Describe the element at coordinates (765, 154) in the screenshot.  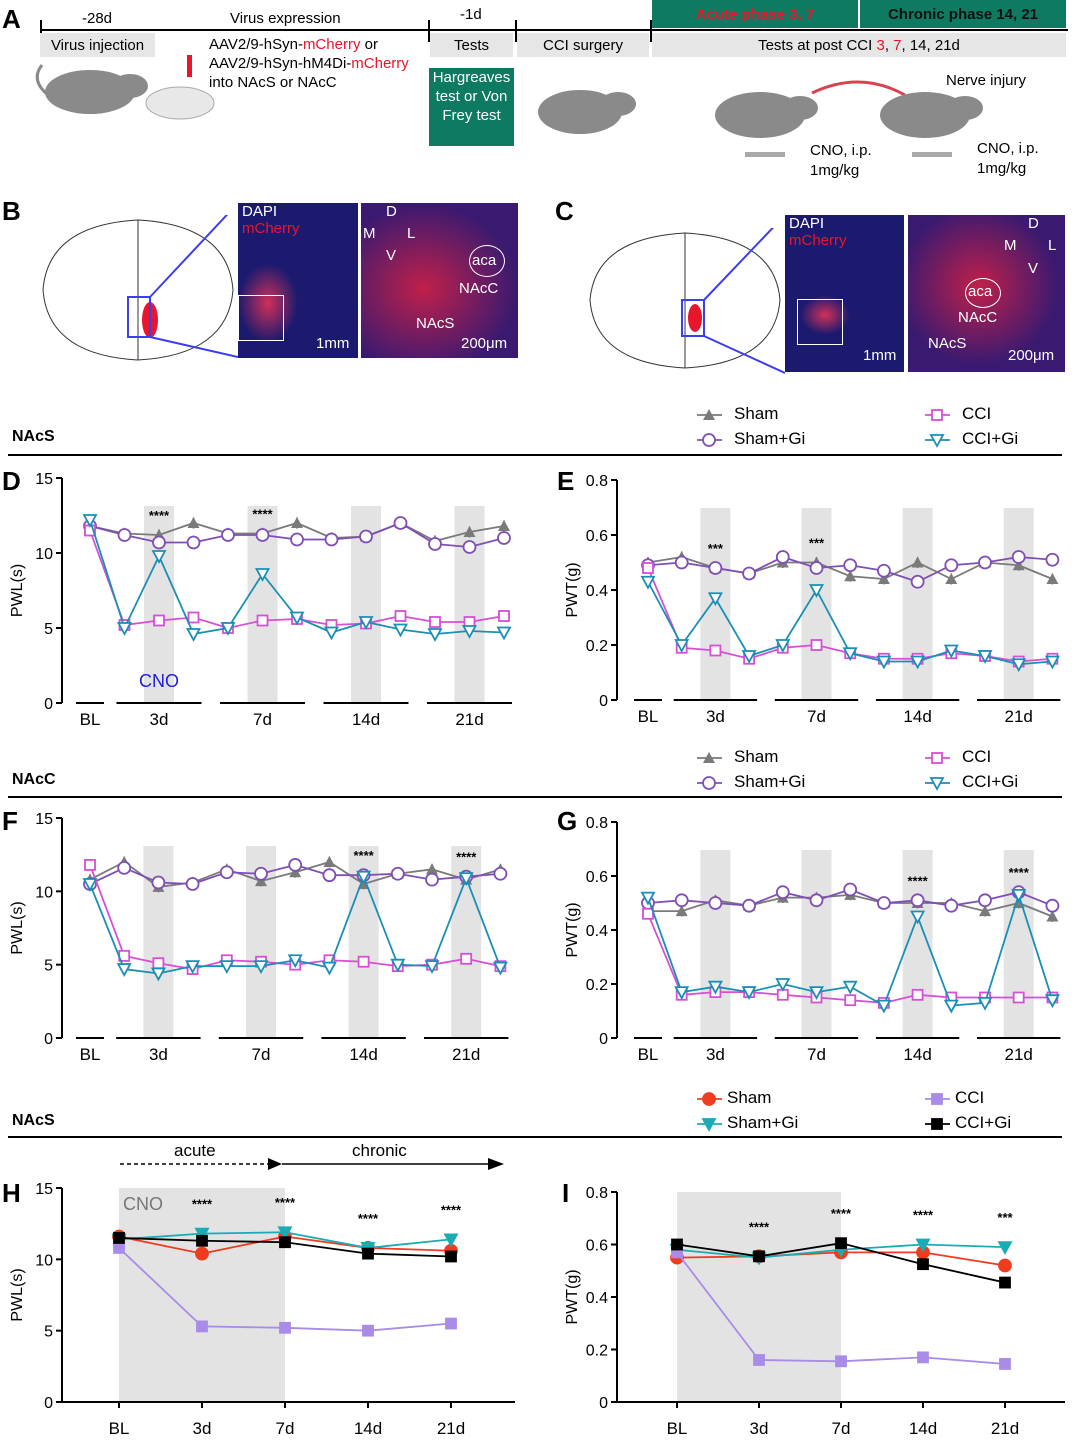
I see `heat-source-icon` at that location.